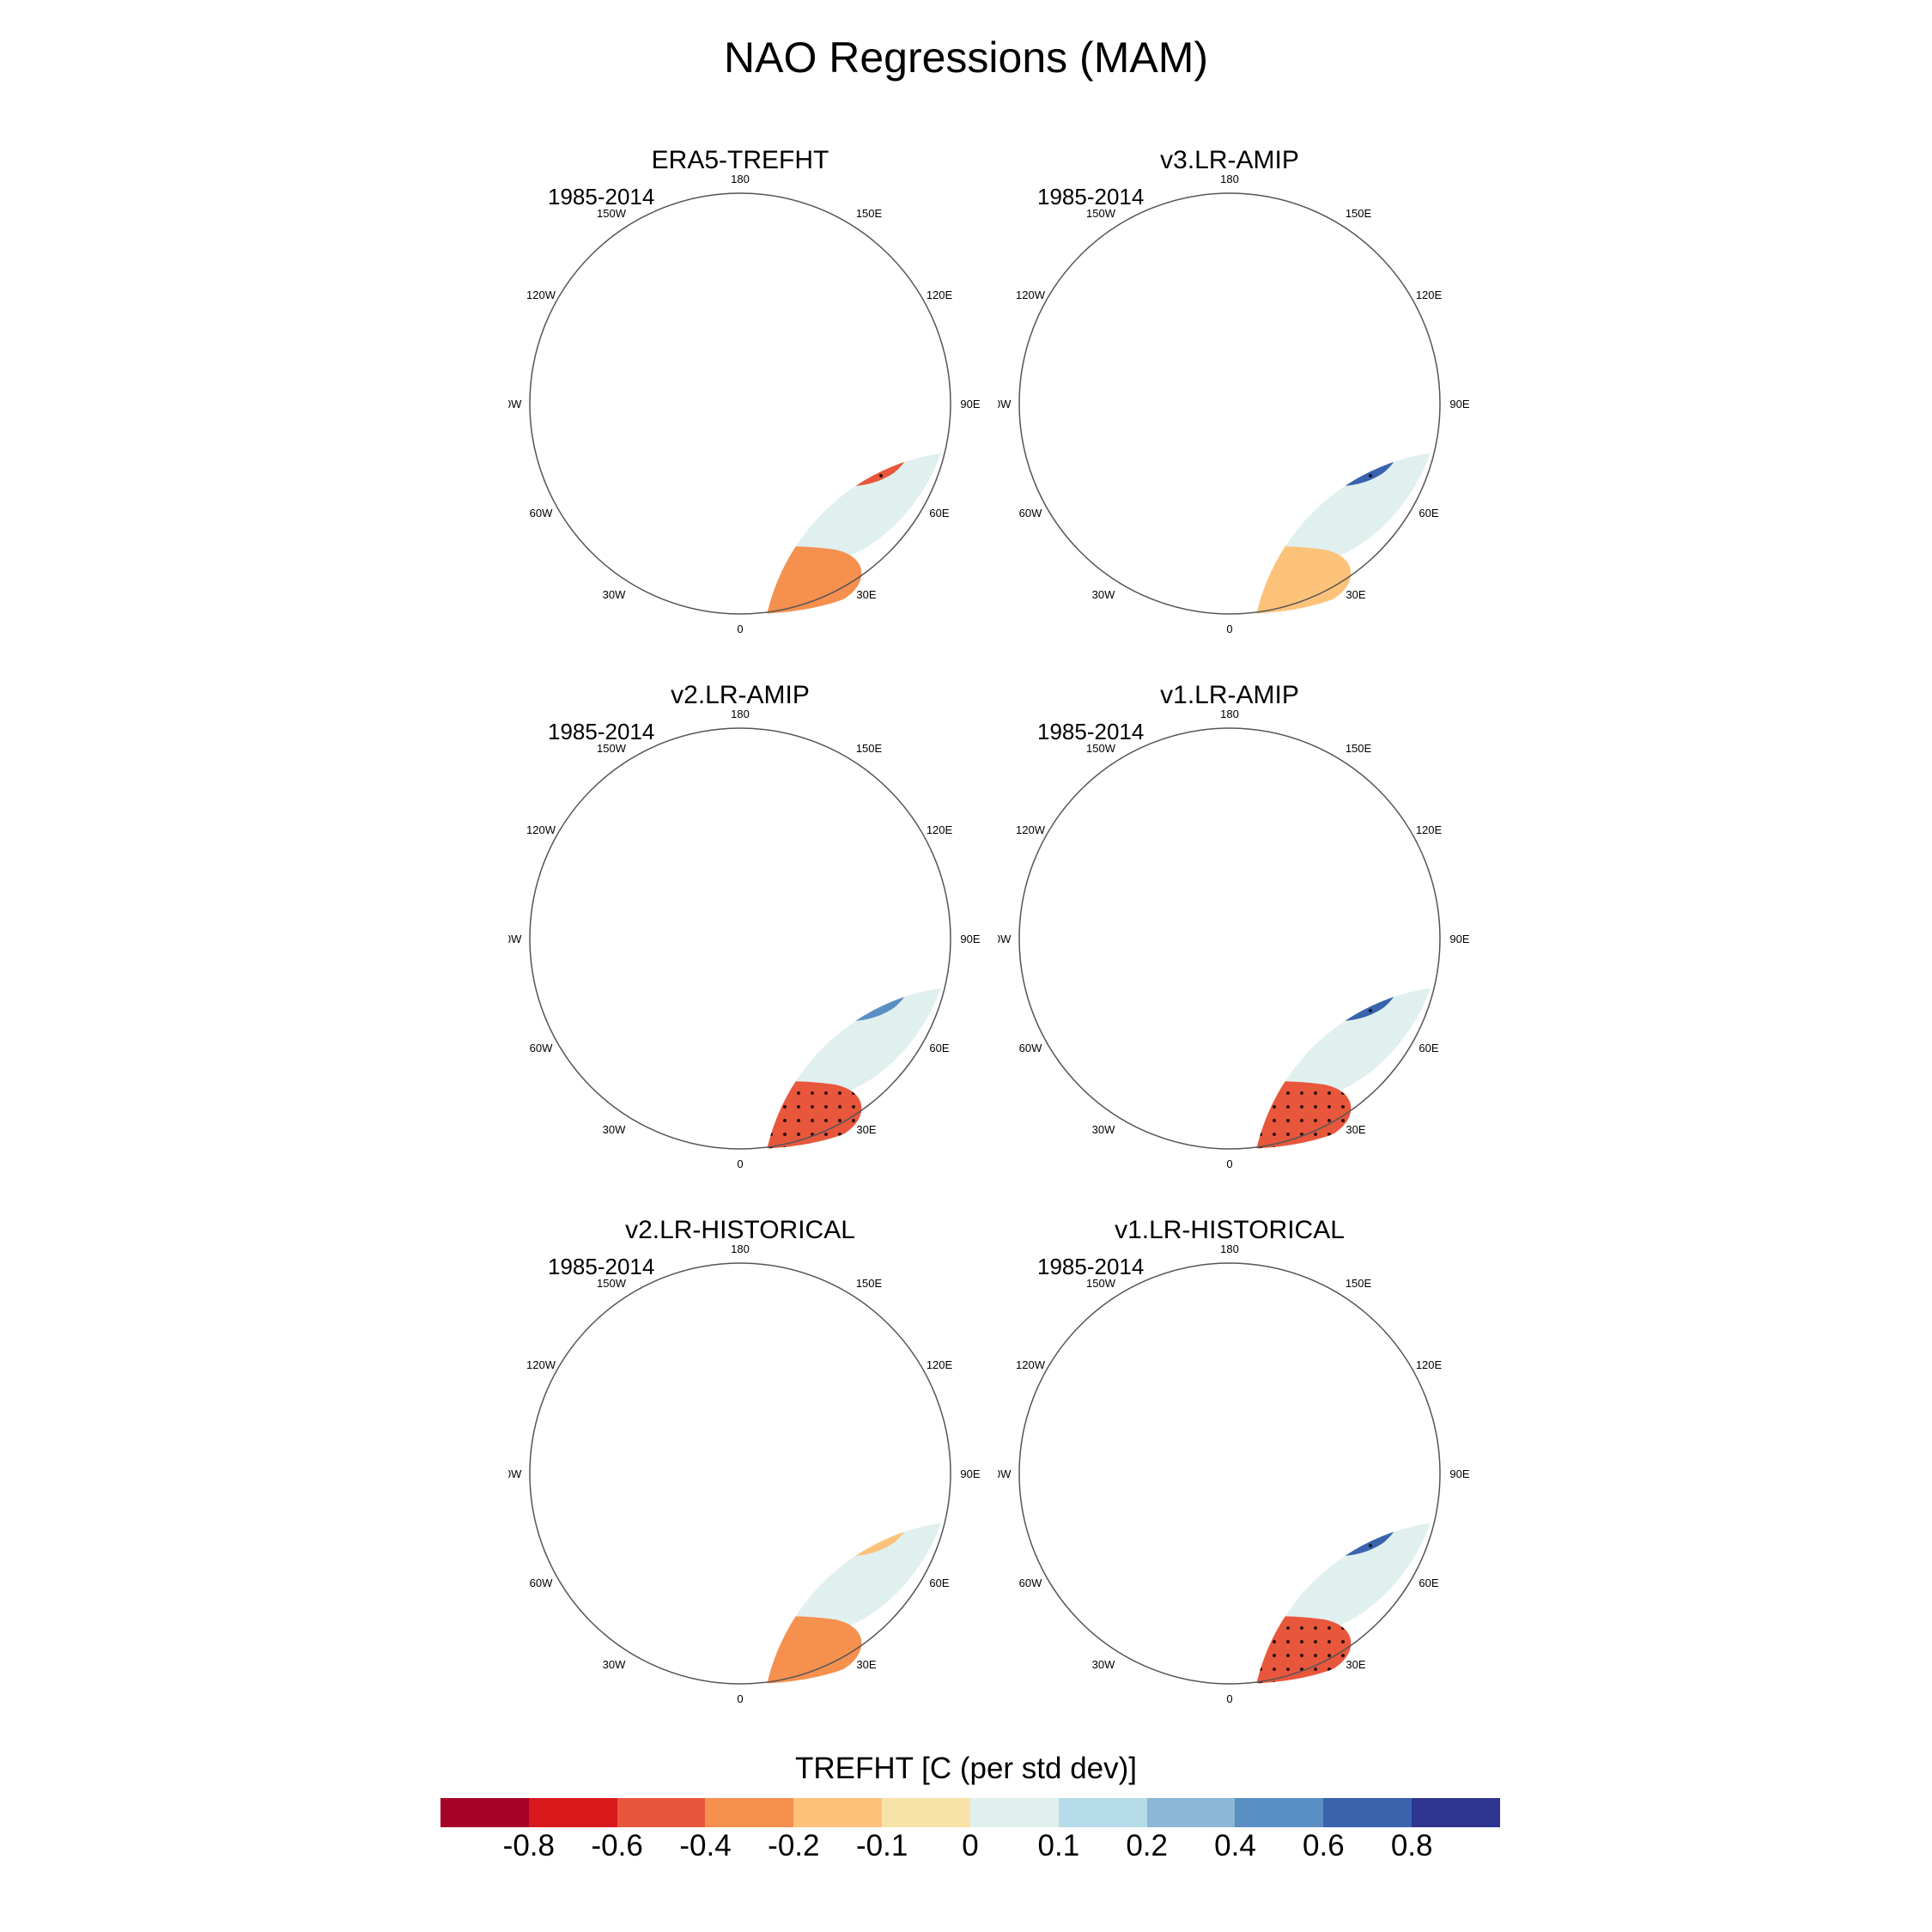 The height and width of the screenshot is (1932, 1932). What do you see at coordinates (1229, 714) in the screenshot?
I see `longitude-label: 180` at bounding box center [1229, 714].